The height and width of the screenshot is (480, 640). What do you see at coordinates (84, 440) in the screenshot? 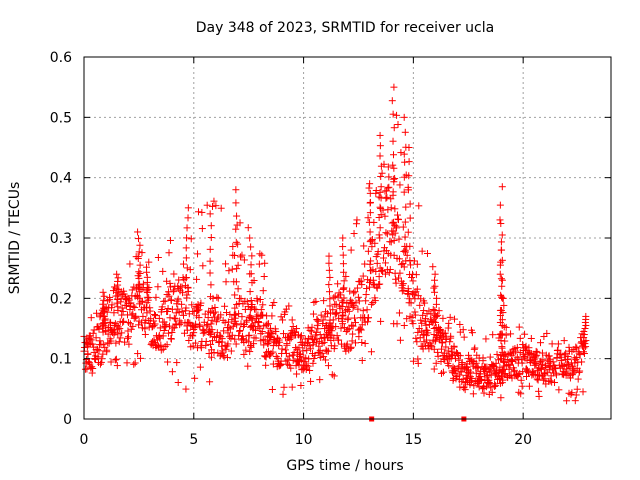
I see `x-tick-label: 0` at bounding box center [84, 440].